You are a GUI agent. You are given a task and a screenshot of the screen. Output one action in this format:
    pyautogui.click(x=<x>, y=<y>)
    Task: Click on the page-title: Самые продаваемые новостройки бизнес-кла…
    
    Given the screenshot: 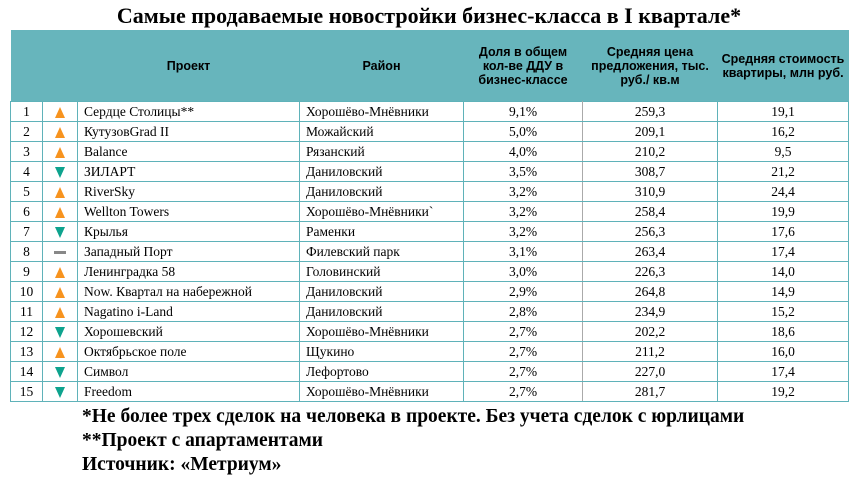 What is the action you would take?
    pyautogui.click(x=429, y=15)
    